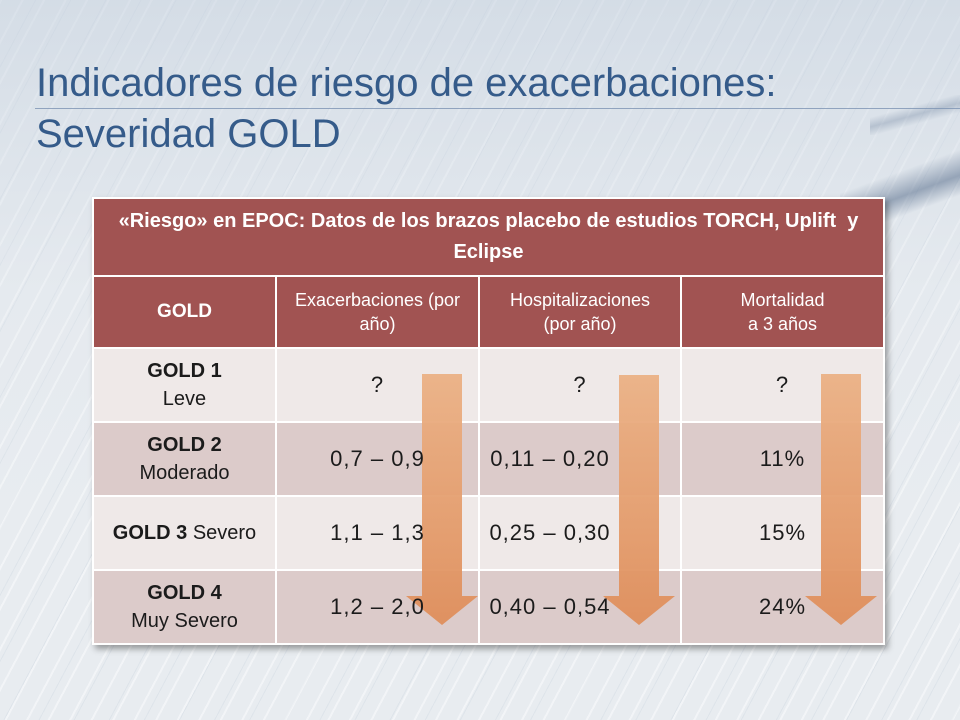 The width and height of the screenshot is (960, 720). I want to click on cell-value: 24%, so click(782, 606).